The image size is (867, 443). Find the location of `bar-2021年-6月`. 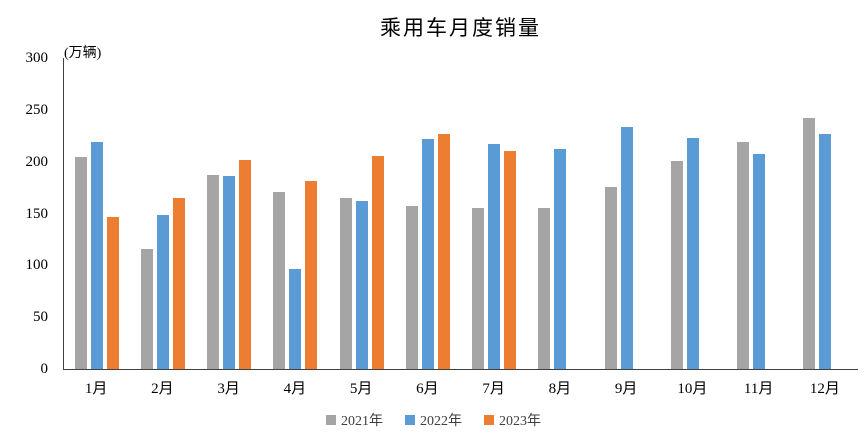

bar-2021年-6月 is located at coordinates (411, 287).